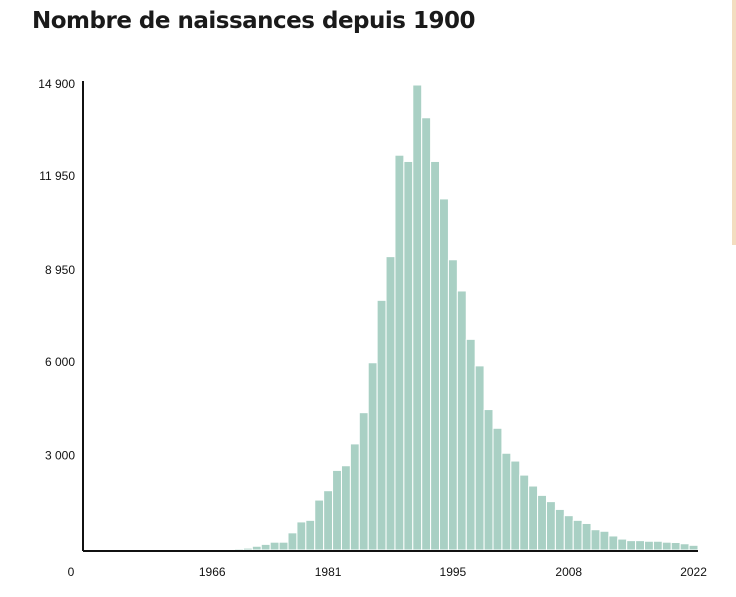 This screenshot has width=736, height=597. Describe the element at coordinates (734, 122) in the screenshot. I see `side-stripe` at that location.